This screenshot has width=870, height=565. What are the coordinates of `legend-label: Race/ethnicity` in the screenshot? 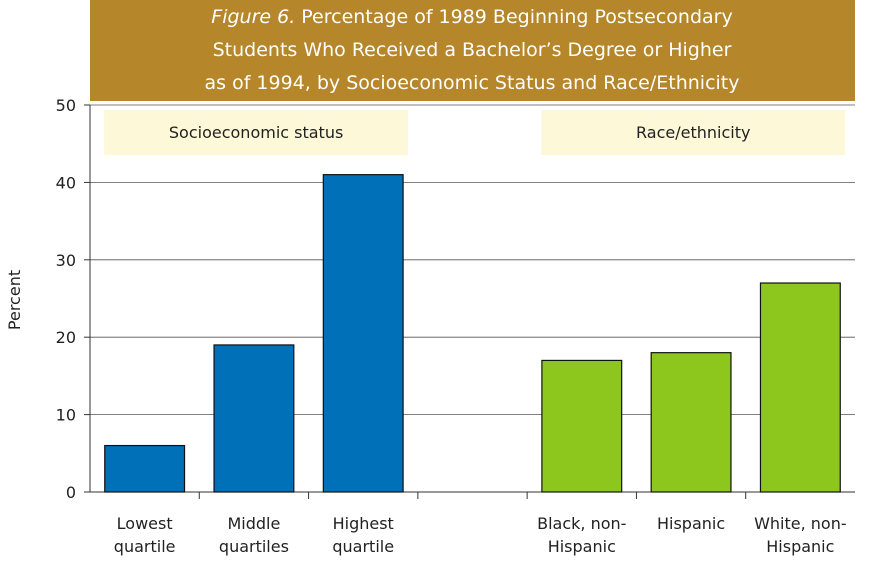 It's located at (693, 132).